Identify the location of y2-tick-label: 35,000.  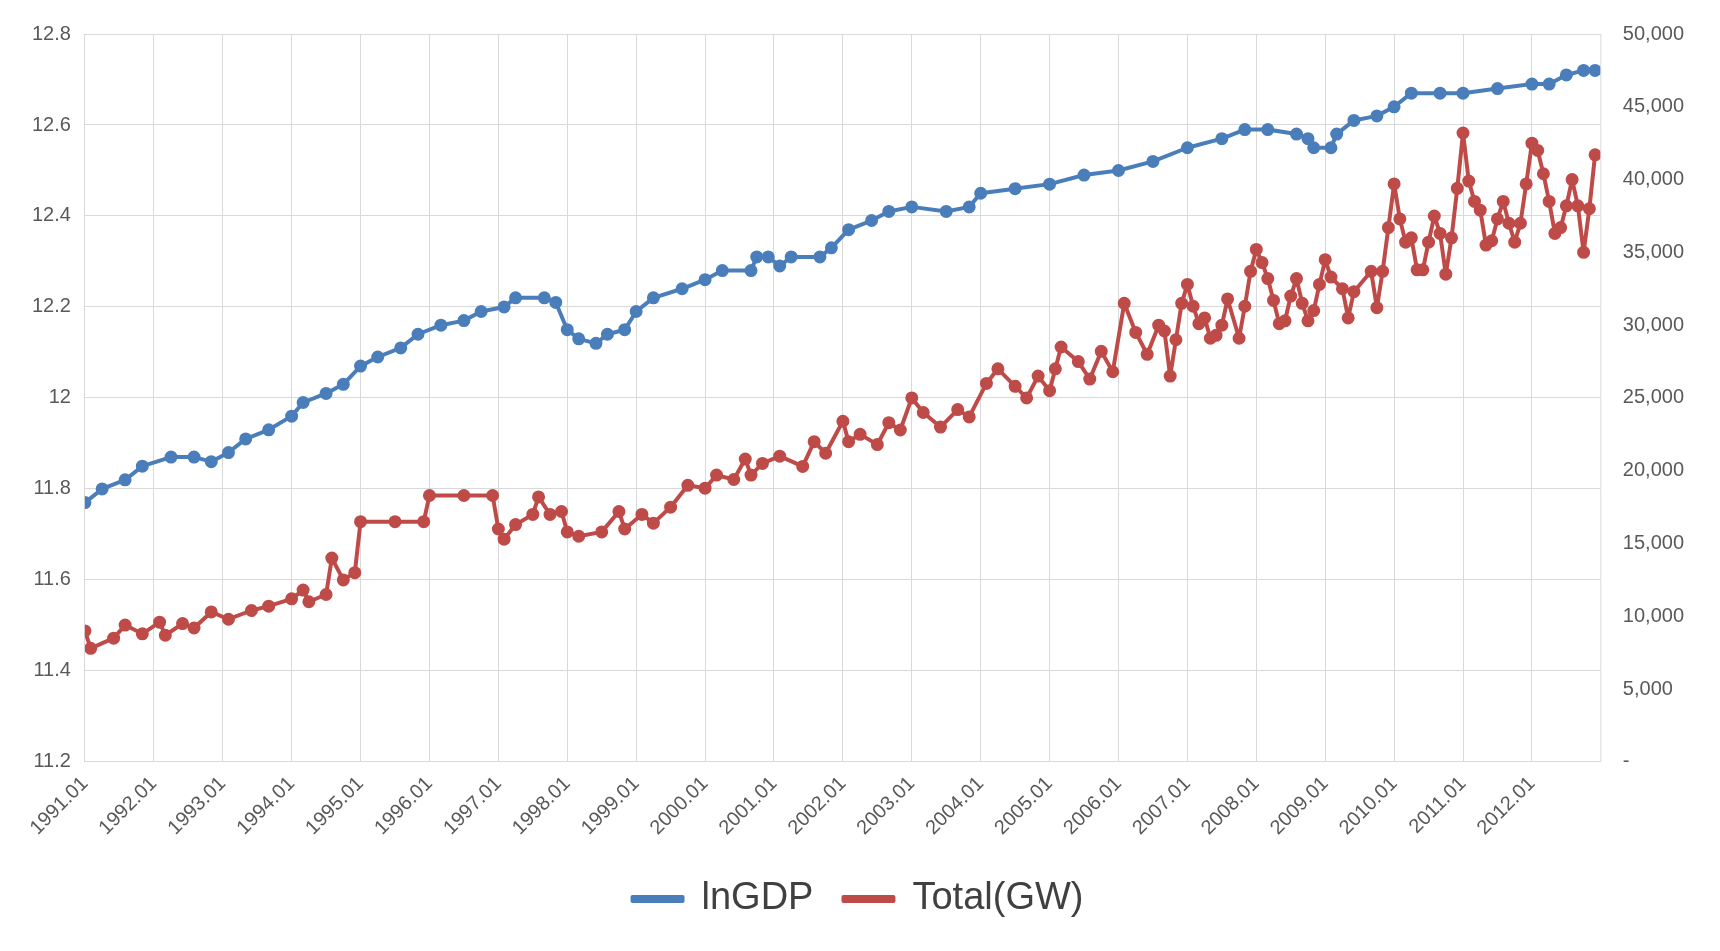
(1653, 250).